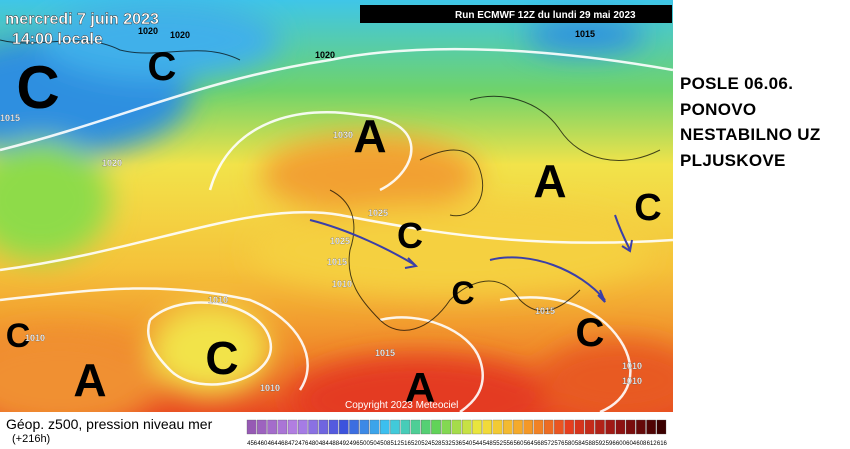  I want to click on scale-label: 524, so click(426, 444).